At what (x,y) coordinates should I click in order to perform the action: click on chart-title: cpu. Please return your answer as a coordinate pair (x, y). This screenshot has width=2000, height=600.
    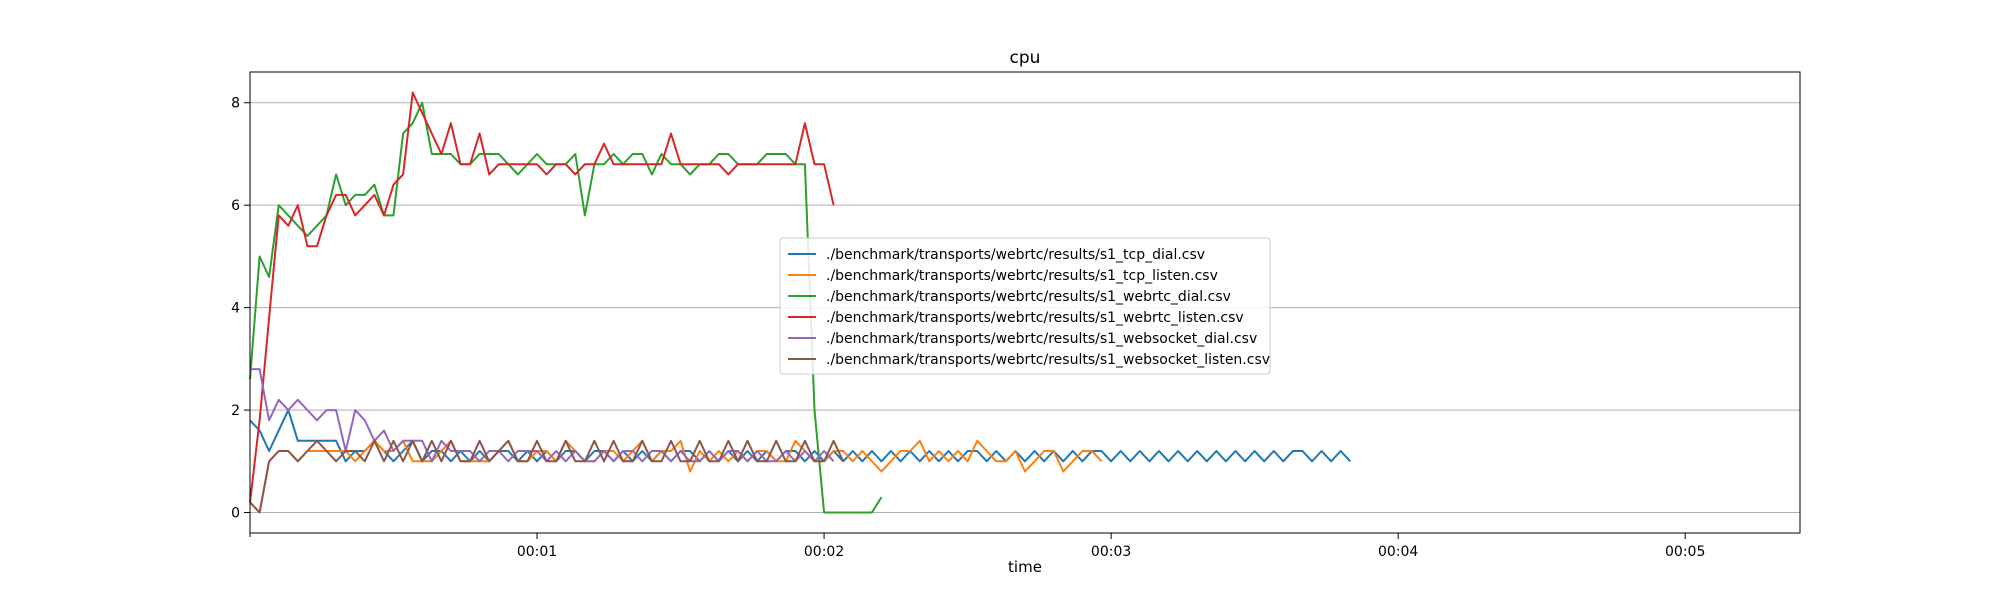
    Looking at the image, I should click on (1025, 58).